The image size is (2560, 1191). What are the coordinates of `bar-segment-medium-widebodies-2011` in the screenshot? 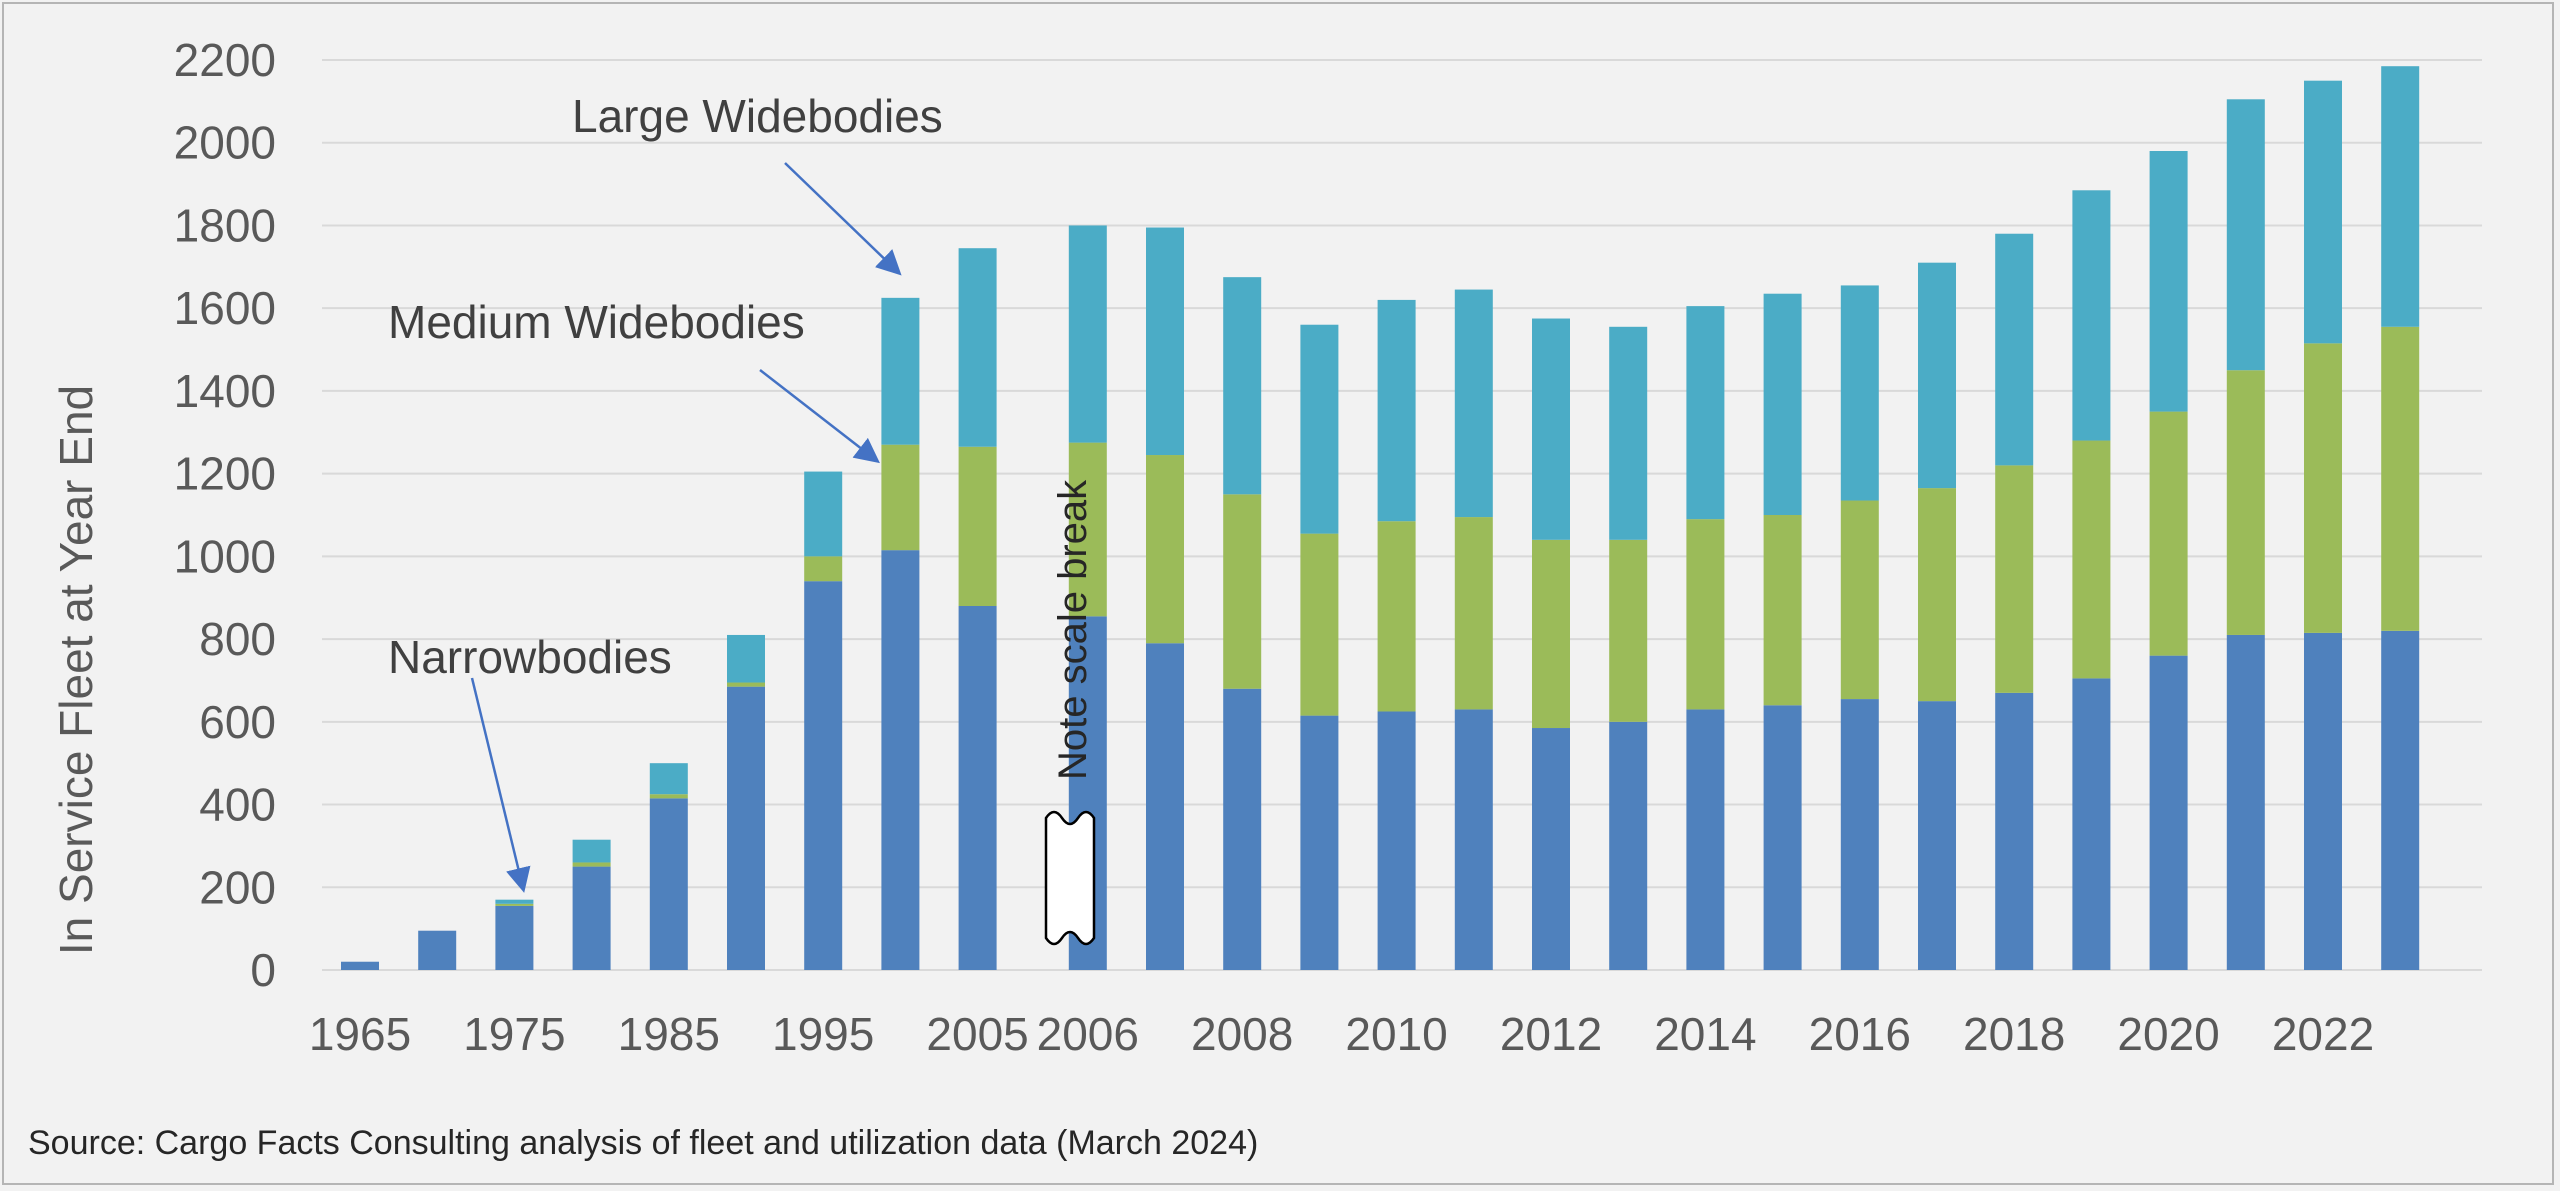 It's located at (1473, 613).